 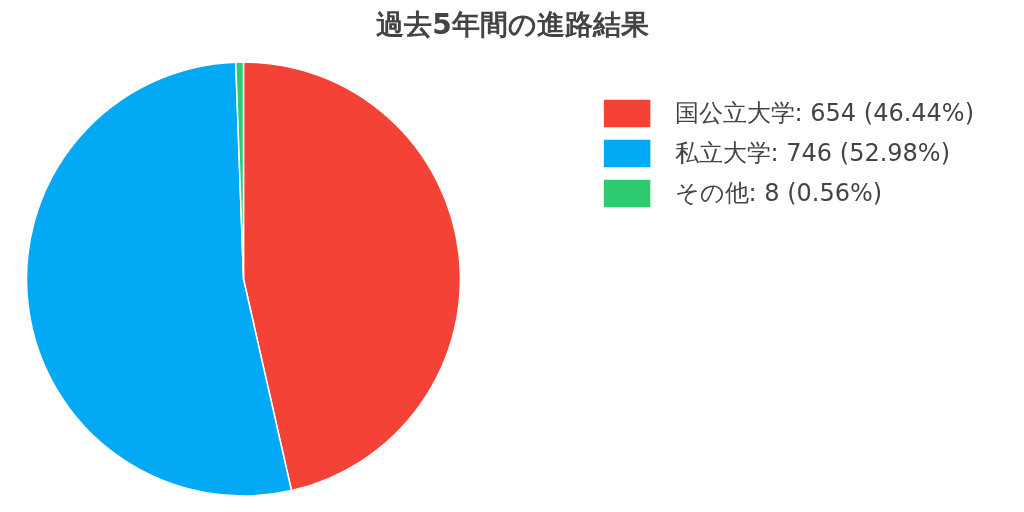 What do you see at coordinates (778, 193) in the screenshot?
I see `legend-label: その他: 8 (0.56%)` at bounding box center [778, 193].